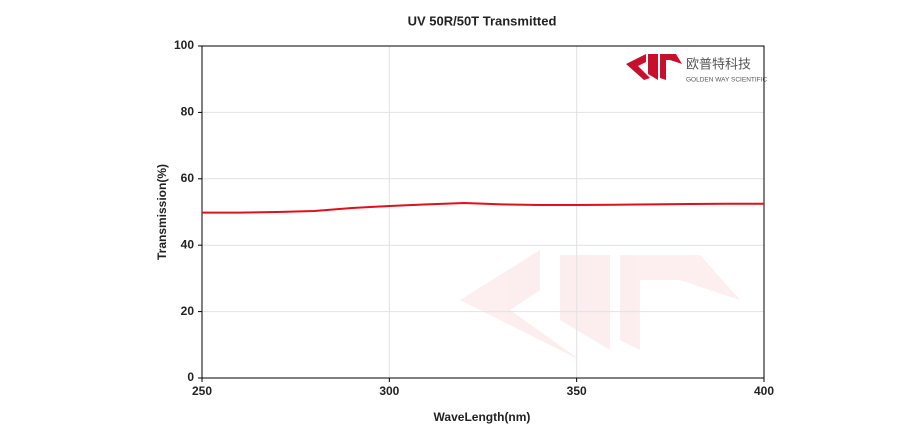 This screenshot has height=440, width=924. Describe the element at coordinates (482, 20) in the screenshot. I see `chart-title: UV 50R/50T Transmitted` at that location.